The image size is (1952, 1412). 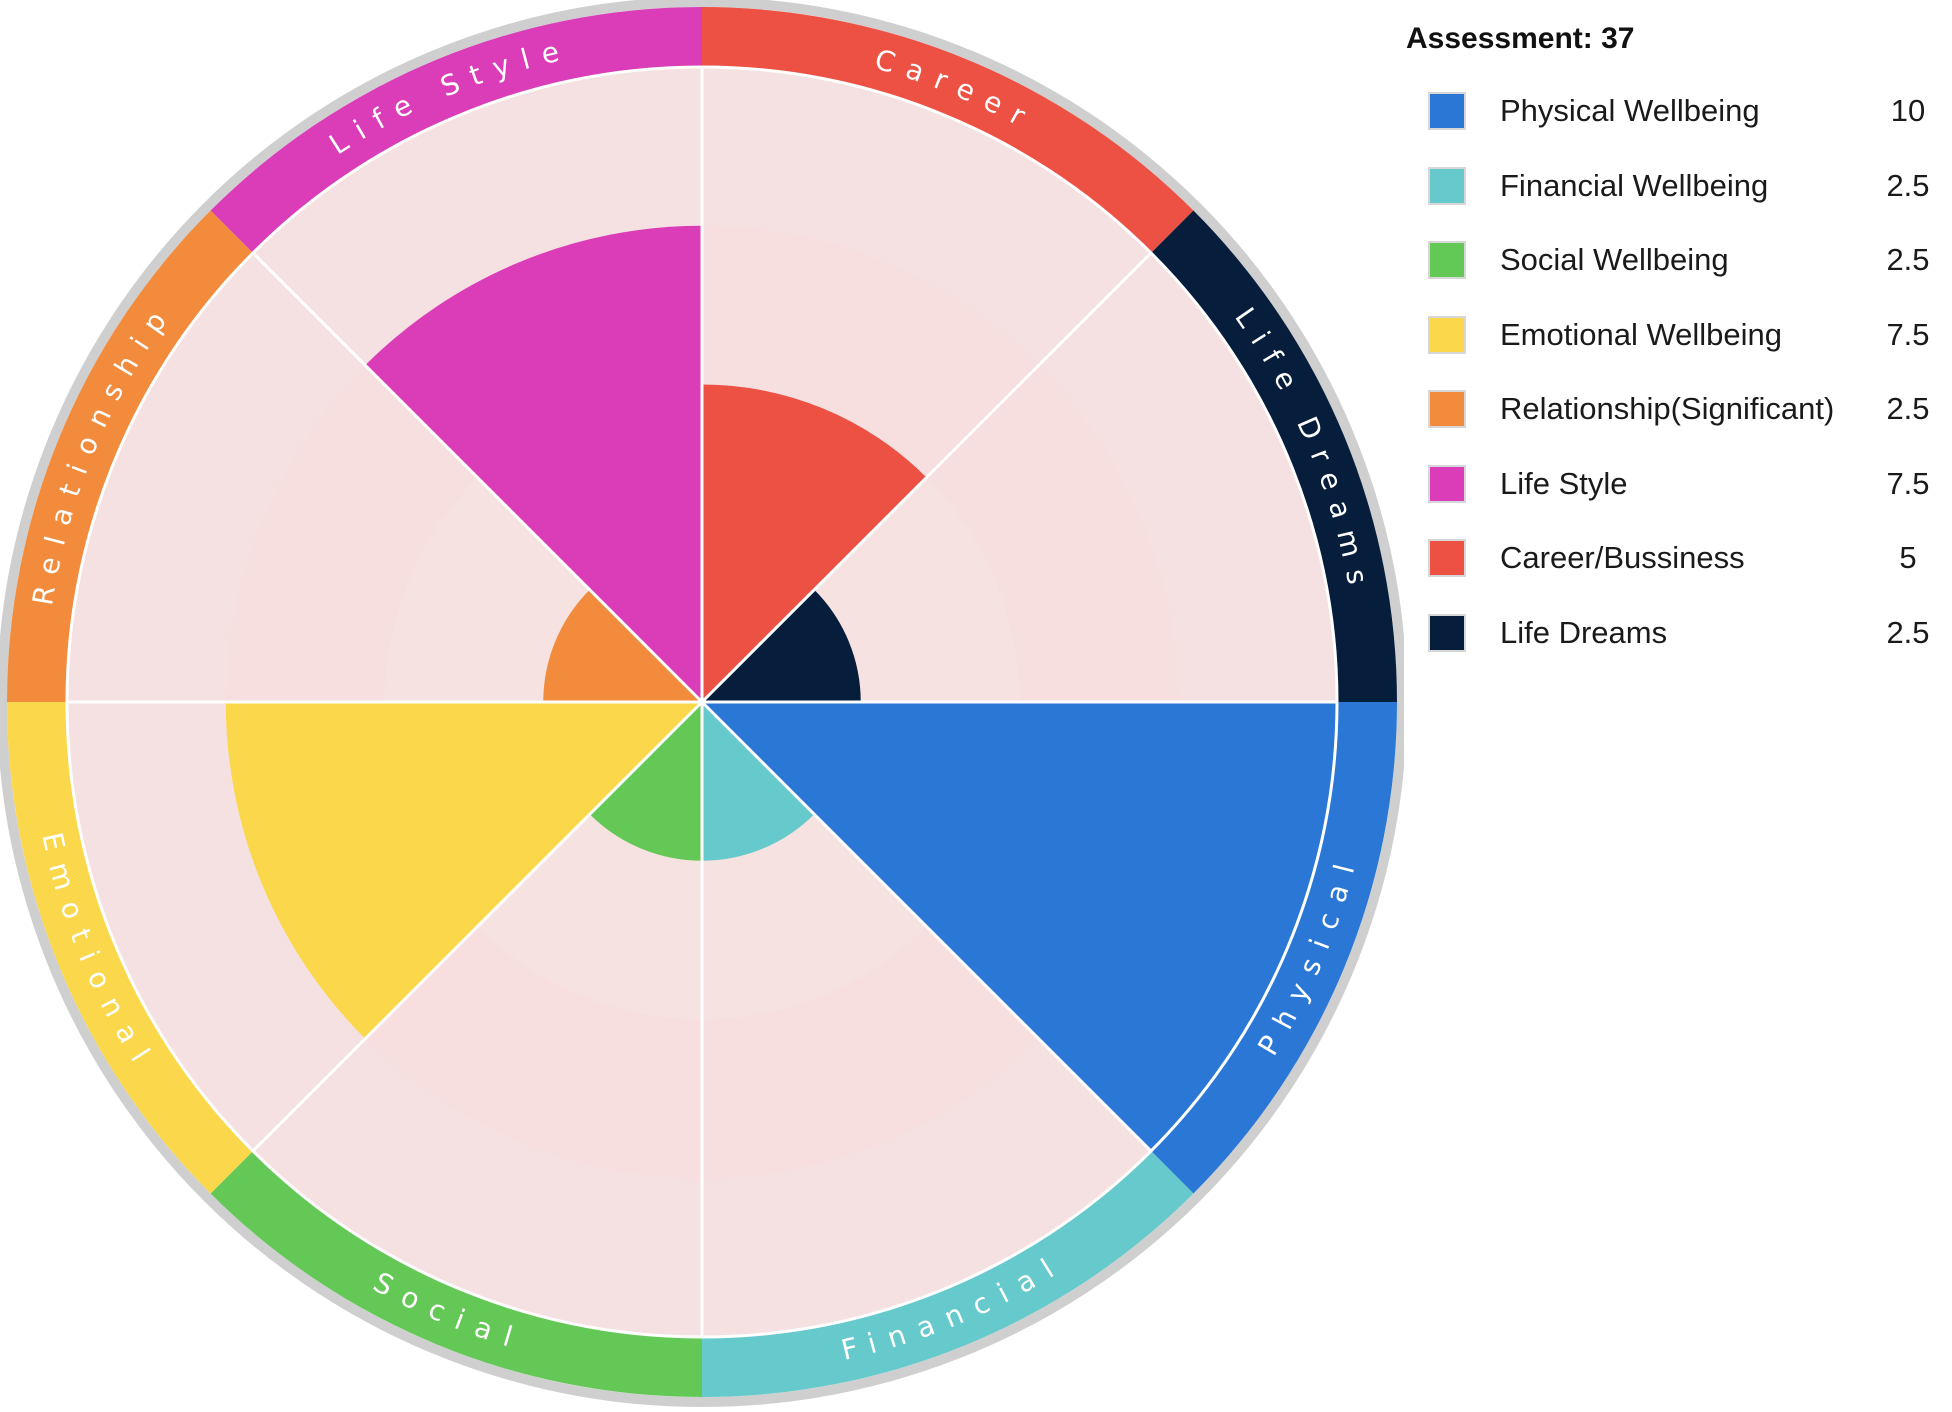 What do you see at coordinates (1908, 111) in the screenshot?
I see `legend-value: 10` at bounding box center [1908, 111].